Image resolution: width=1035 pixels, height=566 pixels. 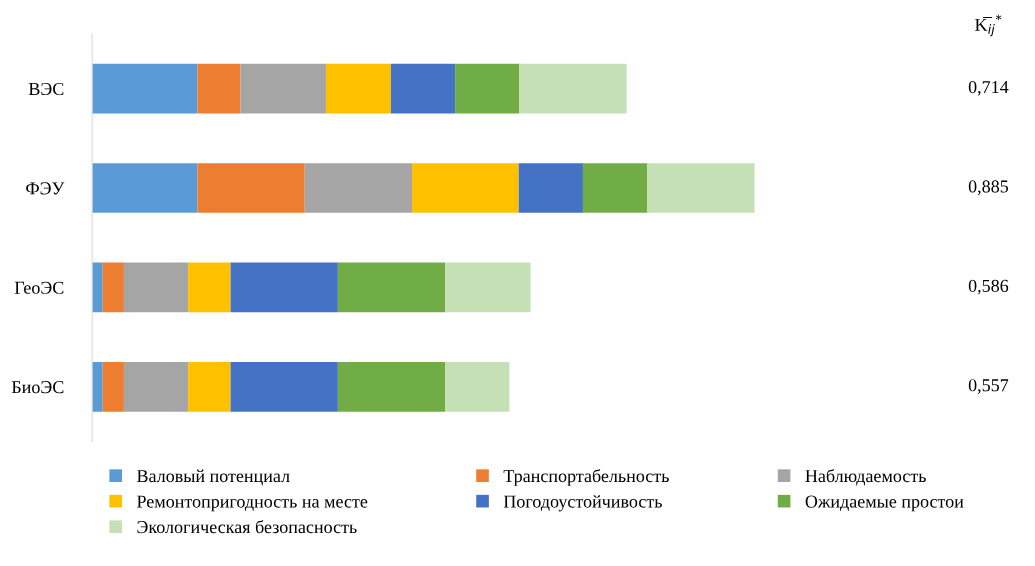 What do you see at coordinates (988, 287) in the screenshot?
I see `text: 0,586` at bounding box center [988, 287].